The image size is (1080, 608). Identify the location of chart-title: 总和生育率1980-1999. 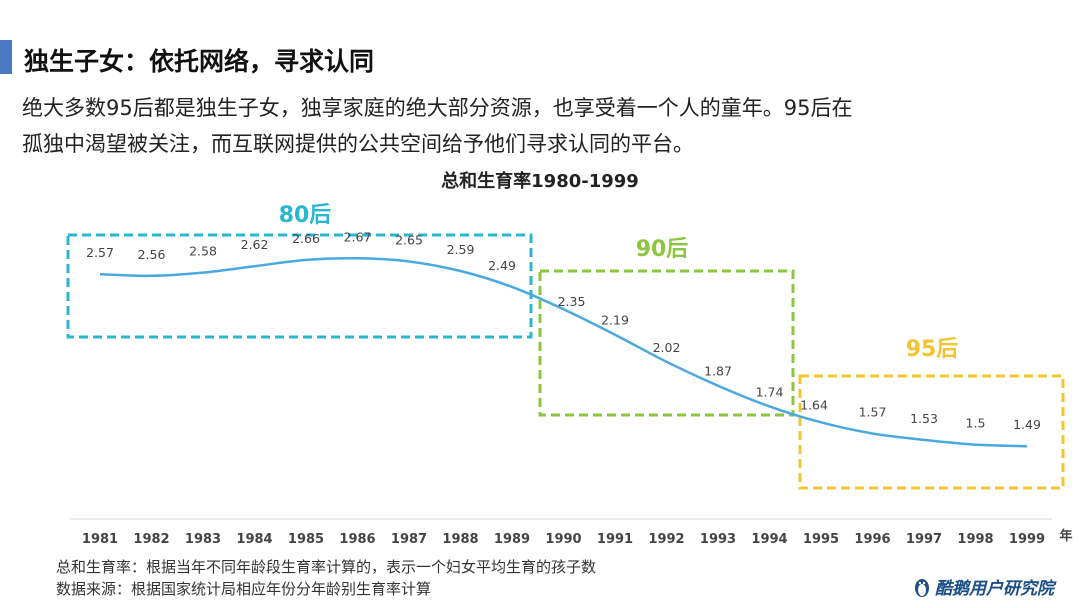
(540, 181).